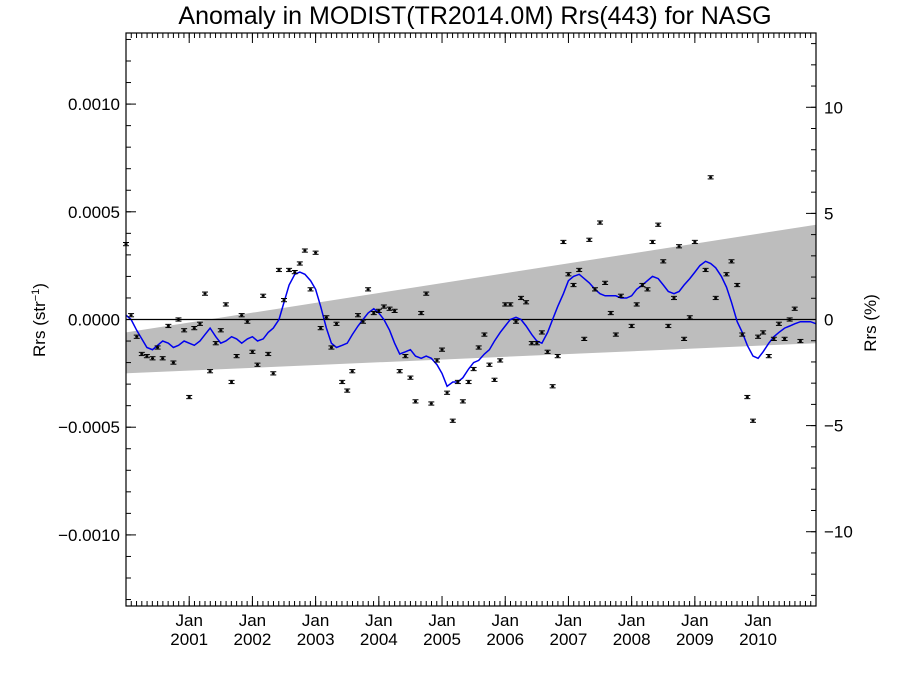 The height and width of the screenshot is (675, 900). I want to click on y-axis-left-label-close: ), so click(39, 286).